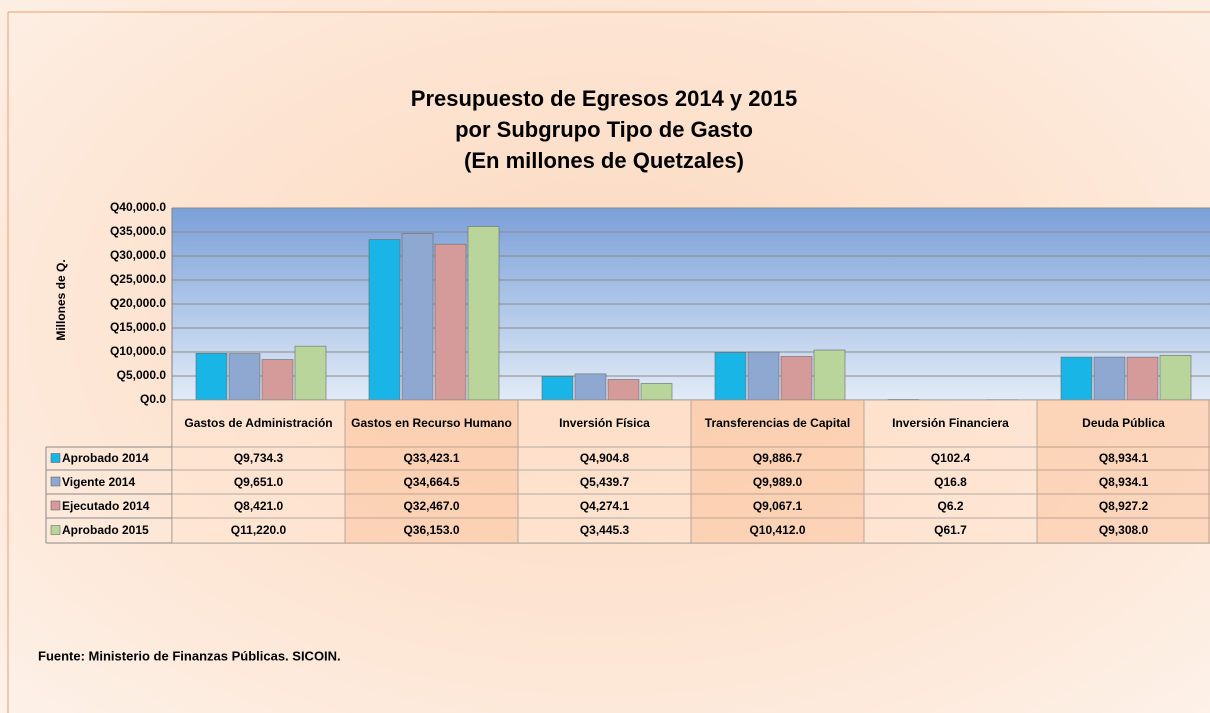 This screenshot has width=1210, height=713. Describe the element at coordinates (604, 160) in the screenshot. I see `chart-title: (En millones de Quetzales)` at that location.